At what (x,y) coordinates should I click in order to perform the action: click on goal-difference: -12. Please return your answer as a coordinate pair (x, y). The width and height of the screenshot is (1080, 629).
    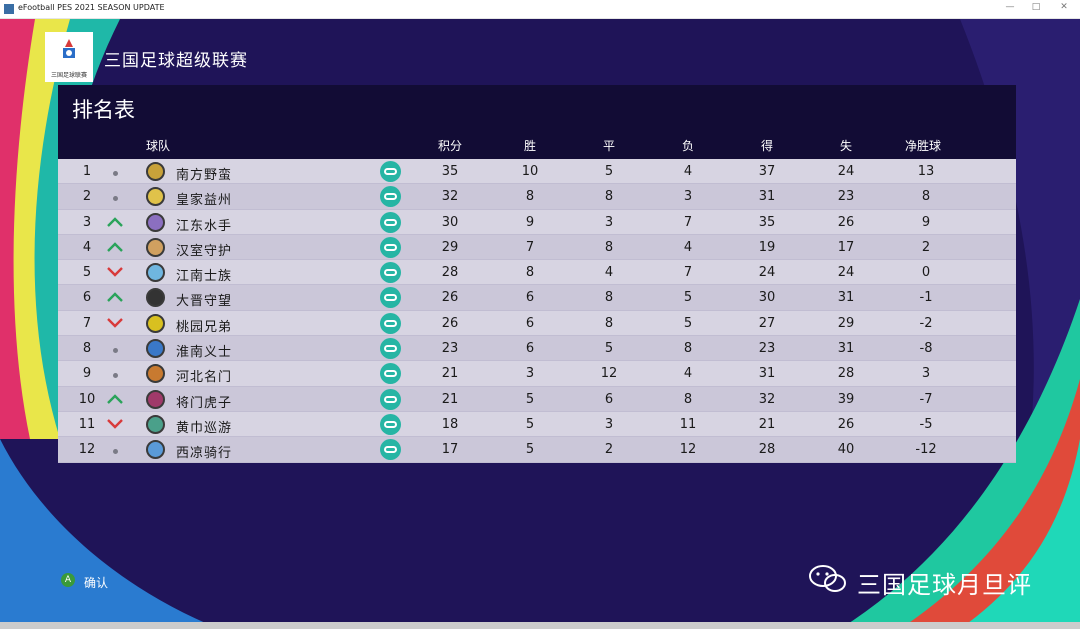
    Looking at the image, I should click on (926, 450).